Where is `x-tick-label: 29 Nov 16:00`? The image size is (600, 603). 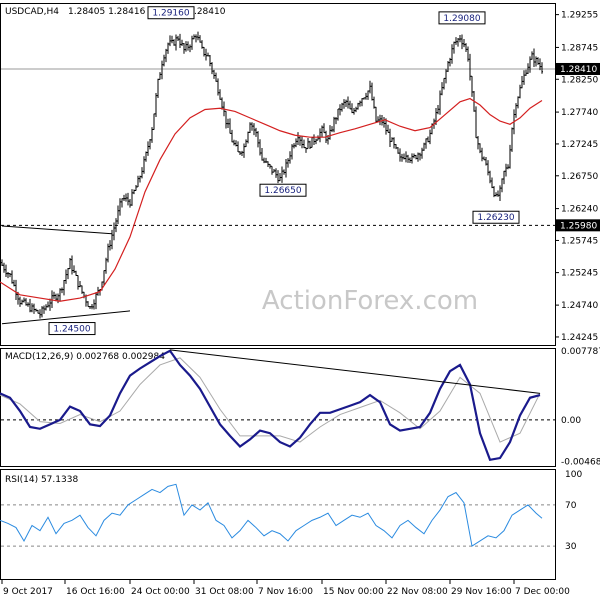 x-tick-label: 29 Nov 16:00 is located at coordinates (481, 592).